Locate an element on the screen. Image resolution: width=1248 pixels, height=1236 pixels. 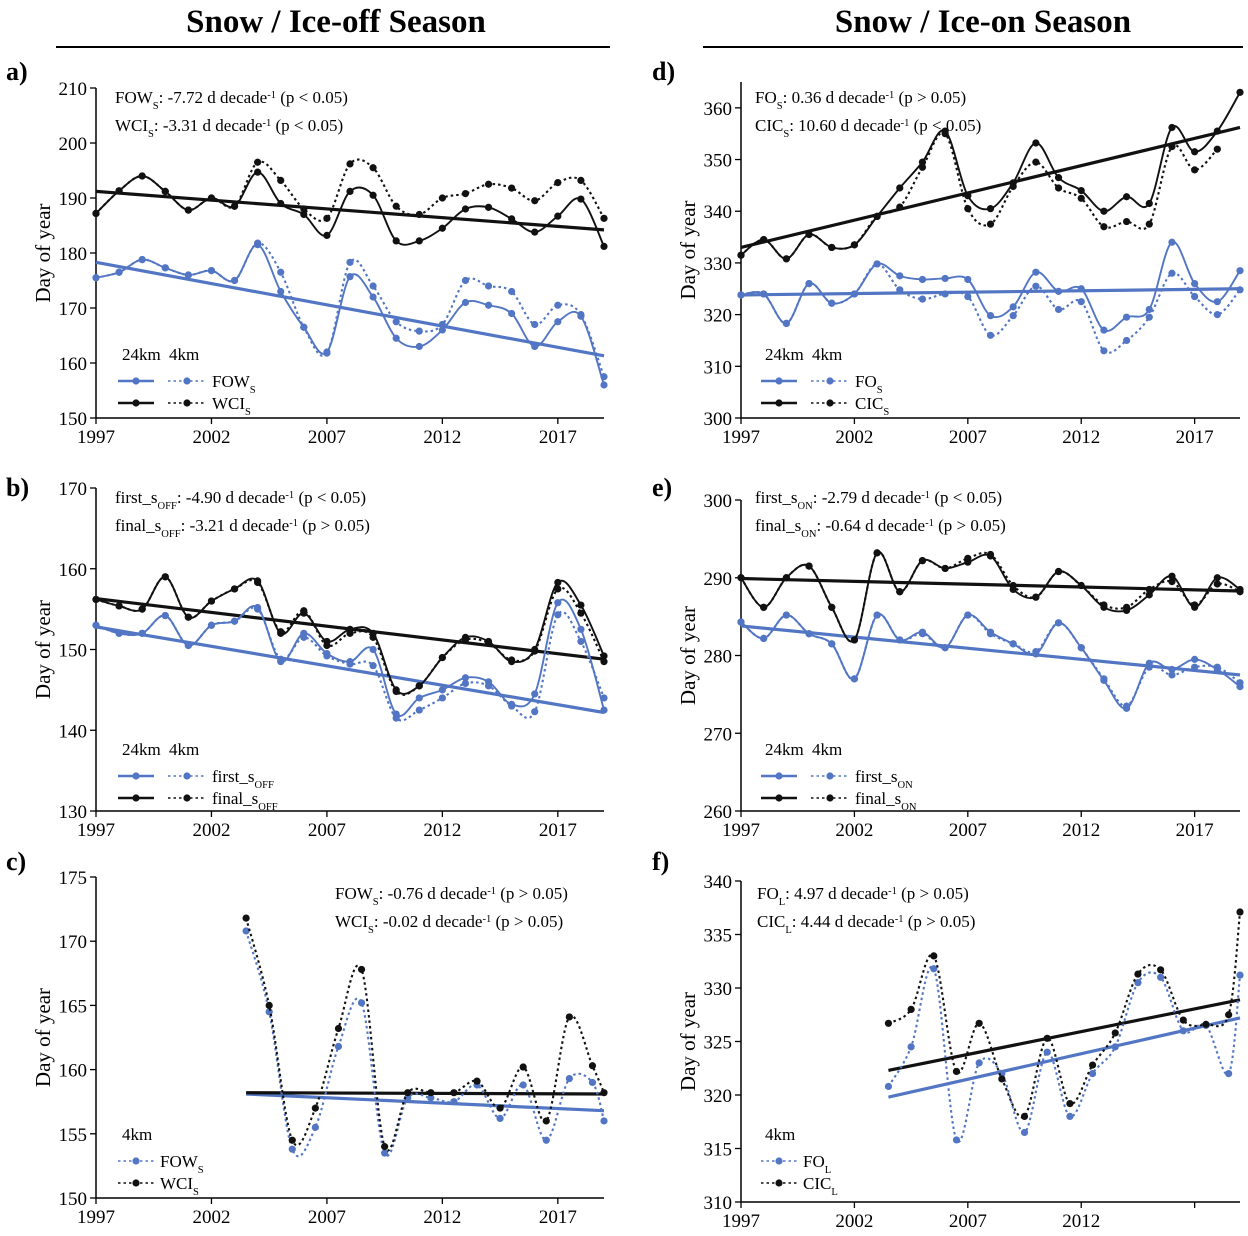
stat-annotation-f-1: CICL: 4.44 d decade-1 (p > 0.05) is located at coordinates (866, 924).